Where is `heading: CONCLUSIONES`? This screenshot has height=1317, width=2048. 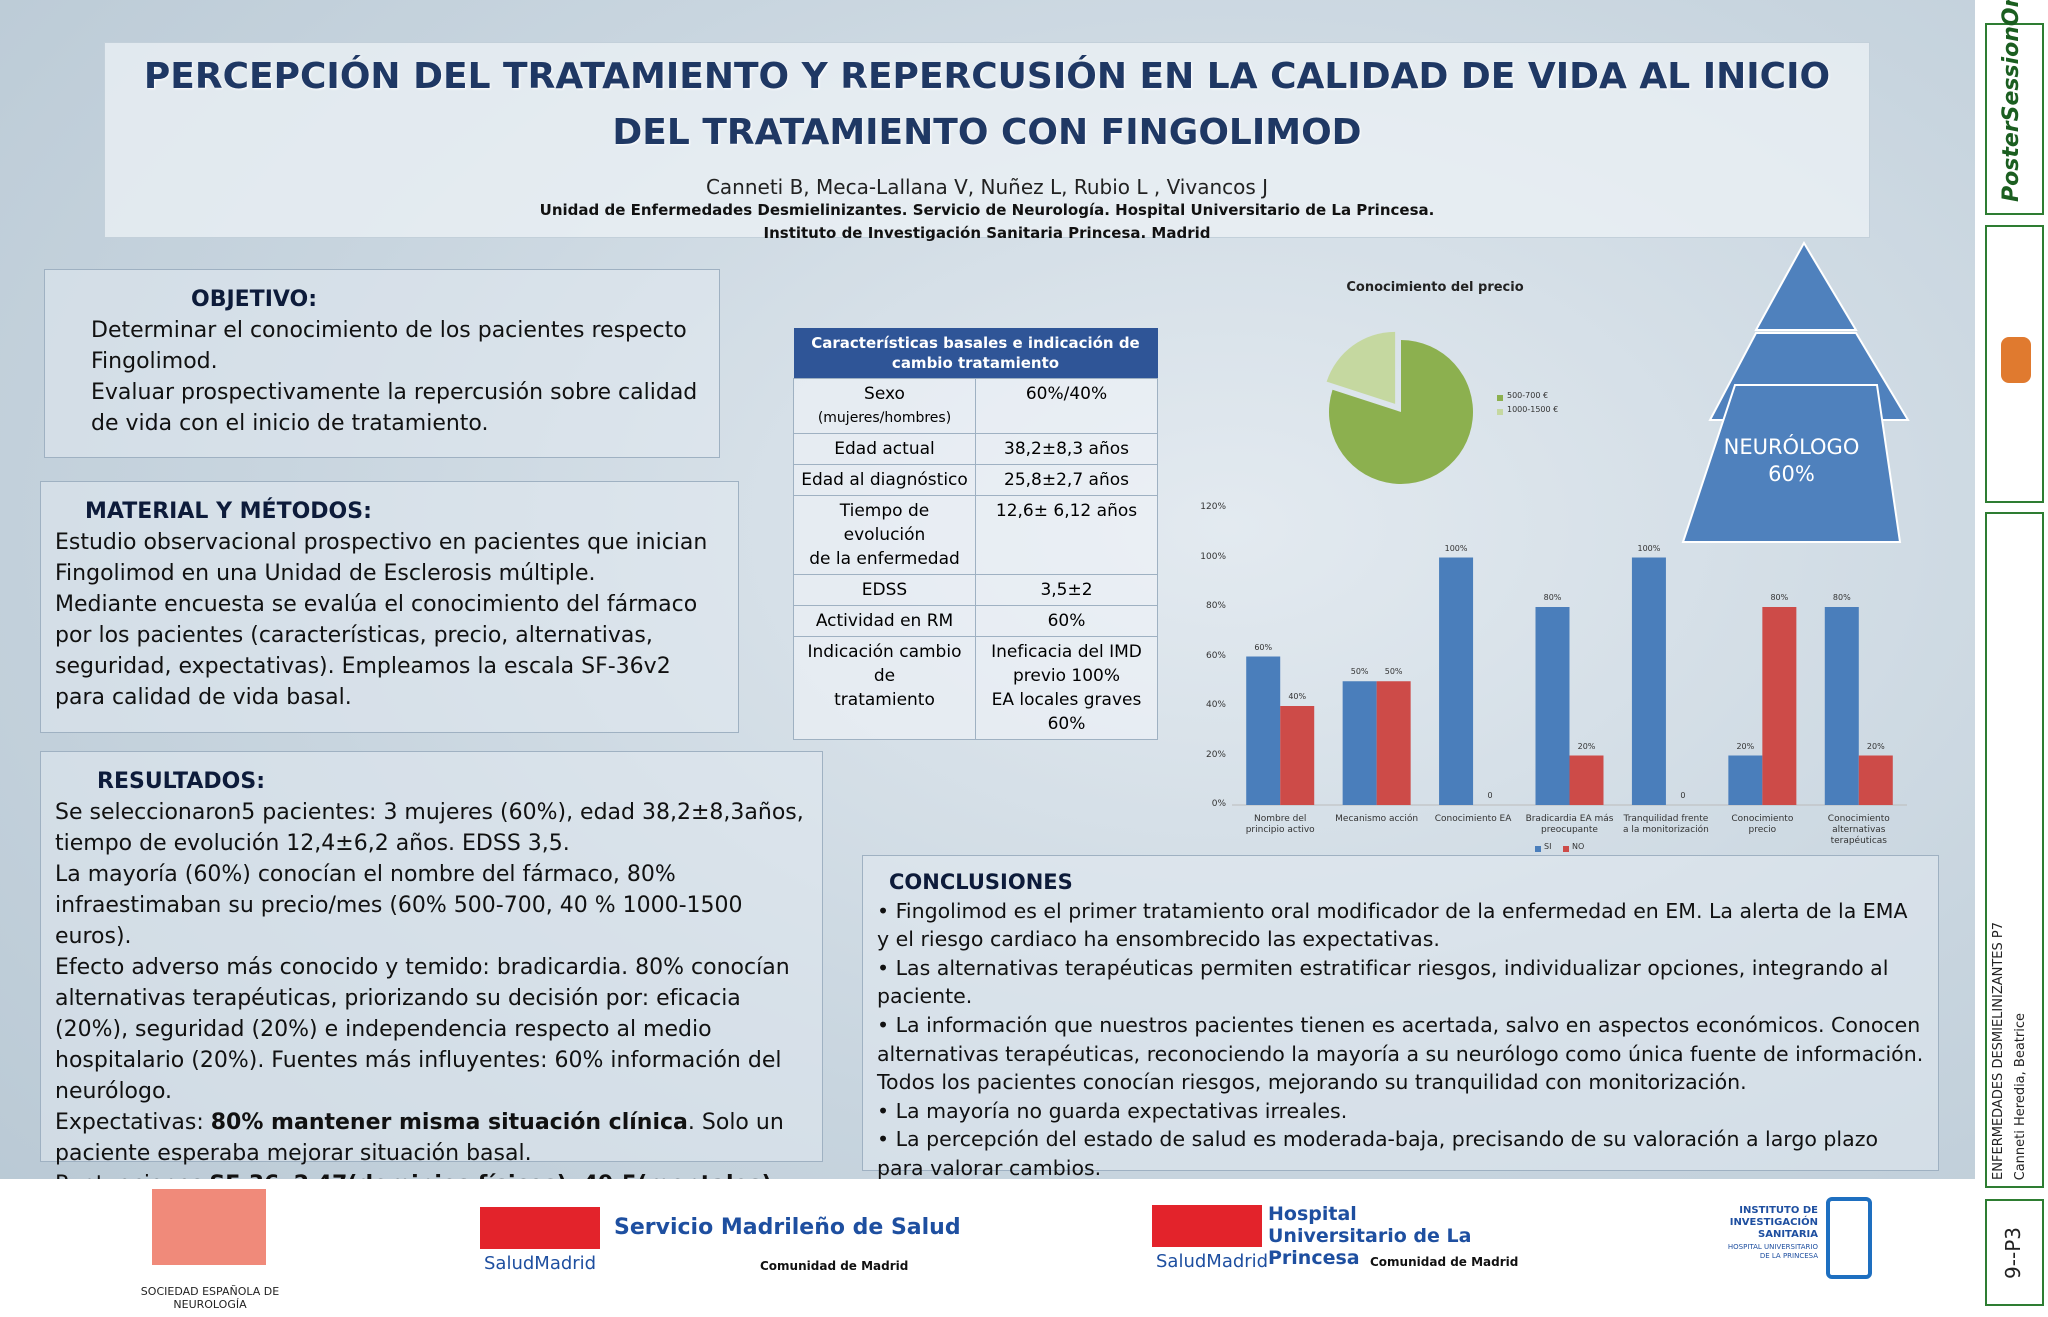
heading: CONCLUSIONES is located at coordinates (981, 882).